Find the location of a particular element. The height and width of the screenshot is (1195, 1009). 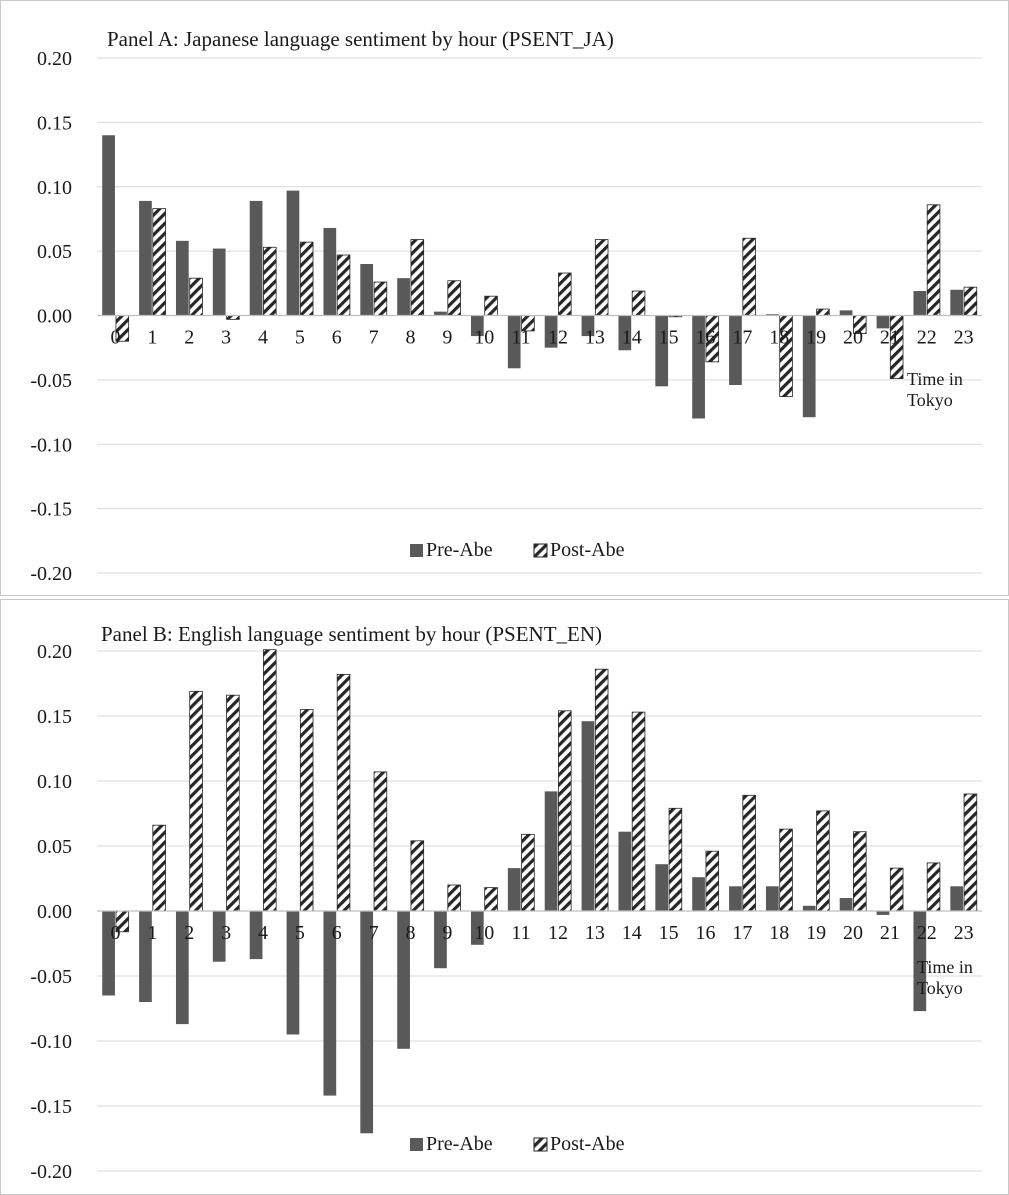

panel-b-x-axis-label: Time in Tokyo is located at coordinates (945, 977).